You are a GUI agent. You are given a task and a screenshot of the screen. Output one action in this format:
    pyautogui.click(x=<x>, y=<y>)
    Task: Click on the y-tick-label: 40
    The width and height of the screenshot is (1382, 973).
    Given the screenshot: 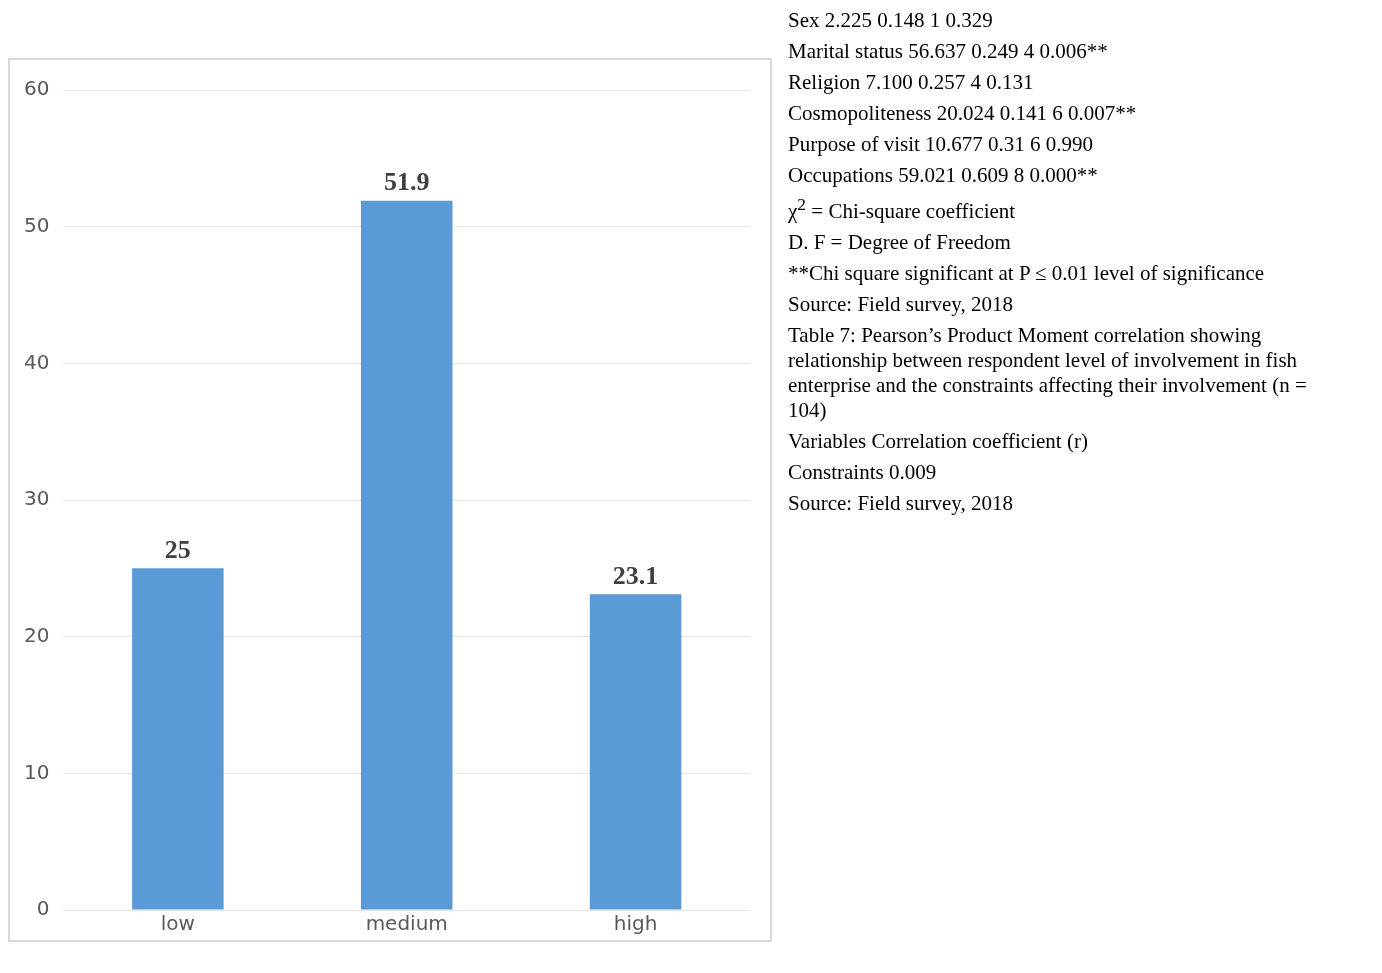 What is the action you would take?
    pyautogui.click(x=37, y=361)
    